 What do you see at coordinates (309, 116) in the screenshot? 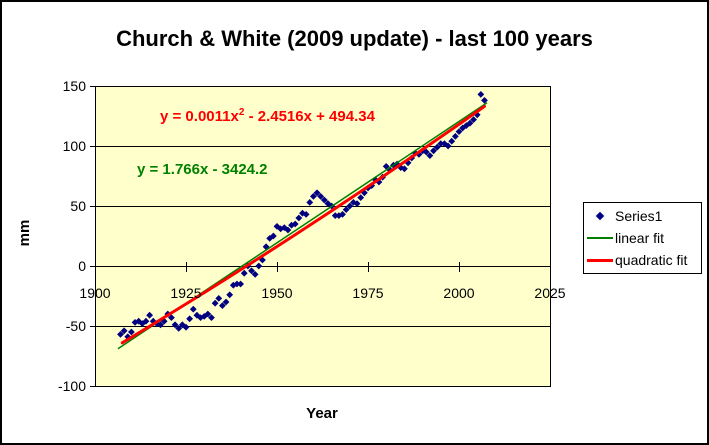
I see `quadratic-equation-tail: - 2.4516x + 494.34` at bounding box center [309, 116].